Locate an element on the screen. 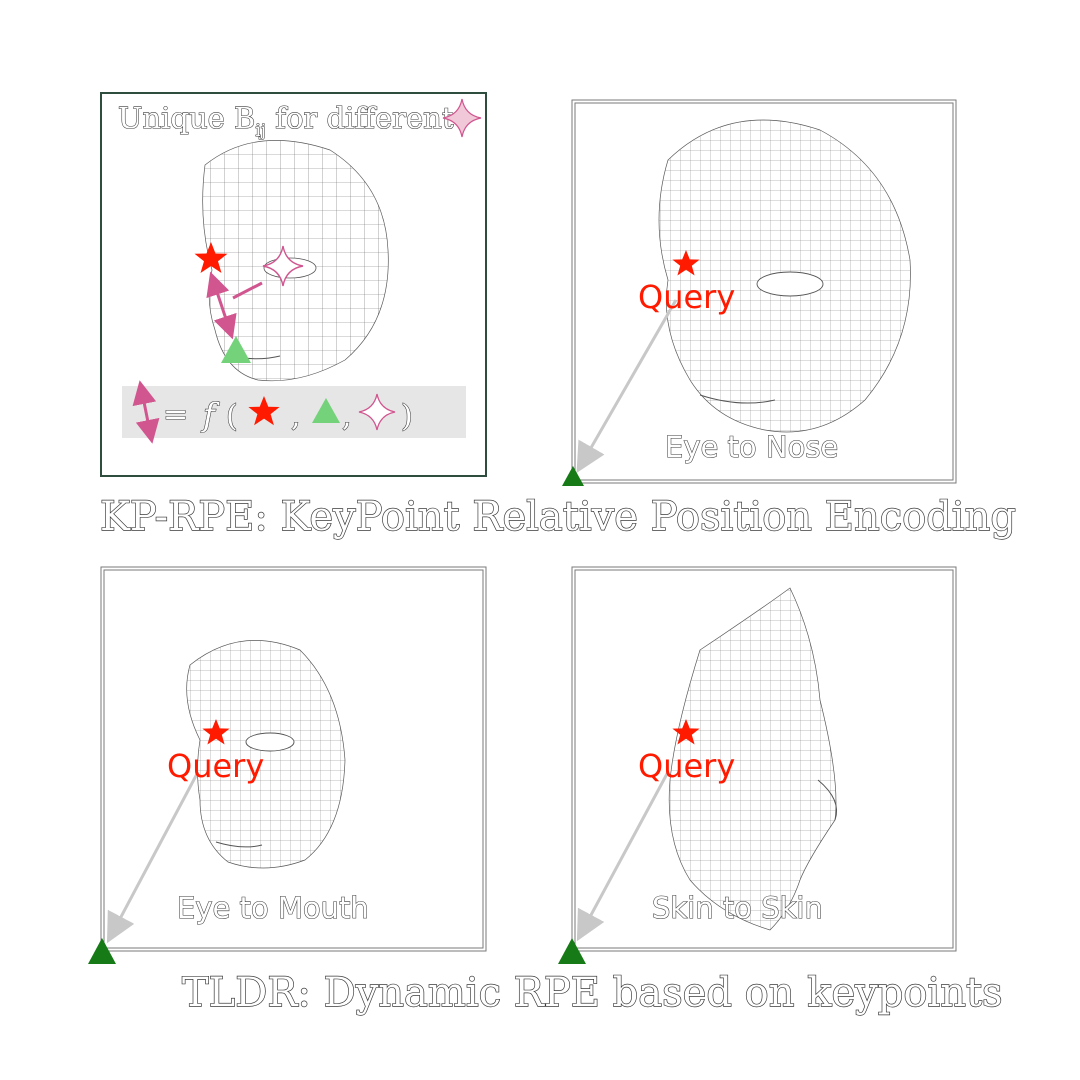 Image resolution: width=1080 pixels, height=1080 pixels. formula-close-paren: ) is located at coordinates (407, 416).